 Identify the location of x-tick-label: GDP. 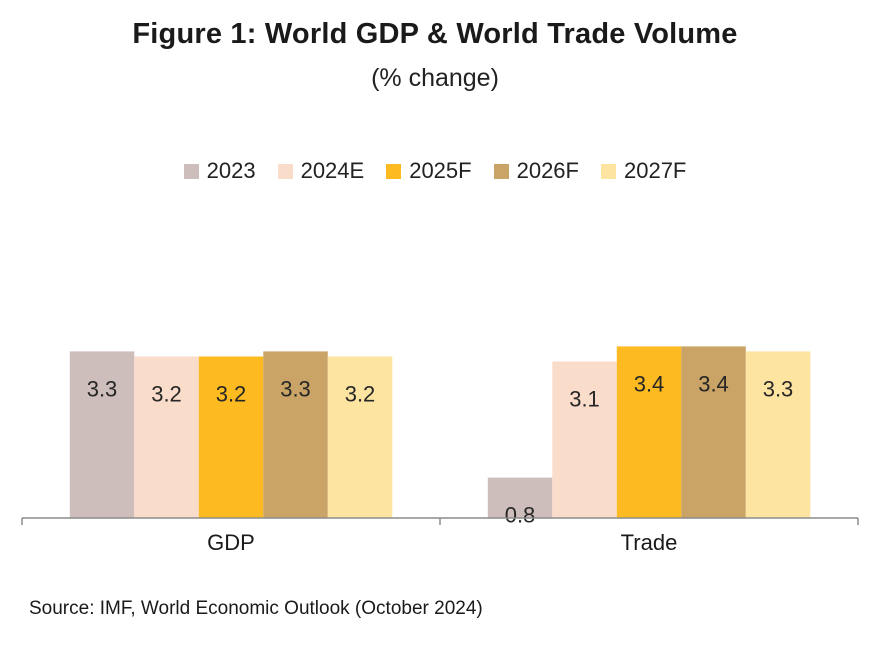
(231, 542).